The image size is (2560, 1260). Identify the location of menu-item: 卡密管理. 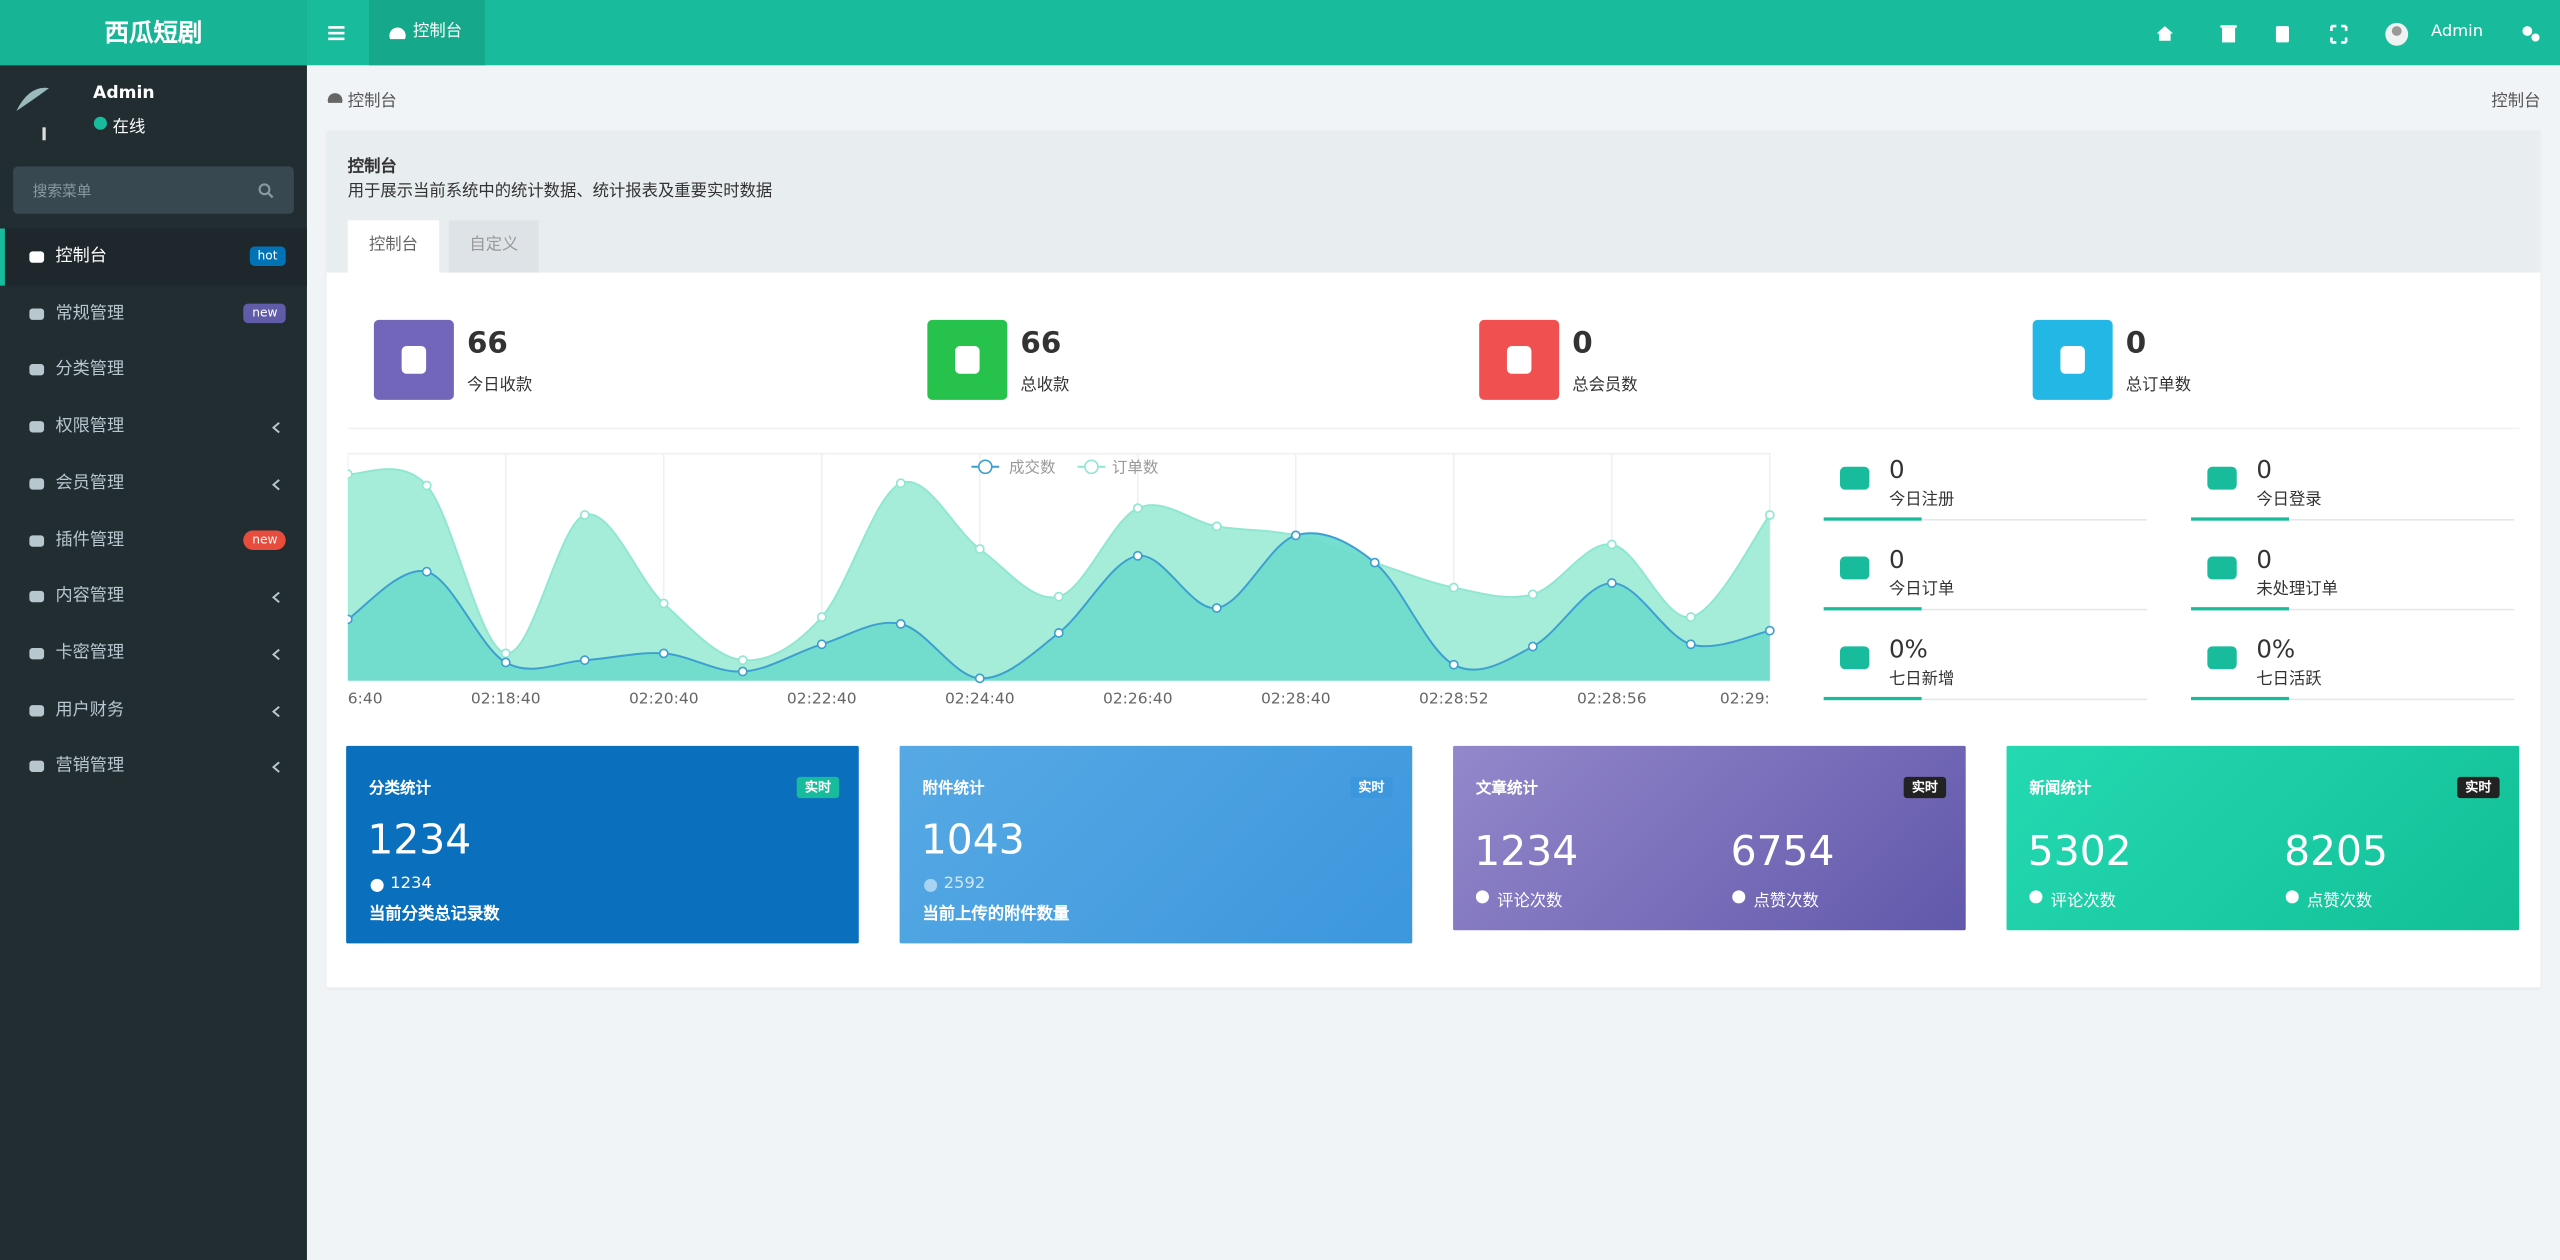
(153, 653).